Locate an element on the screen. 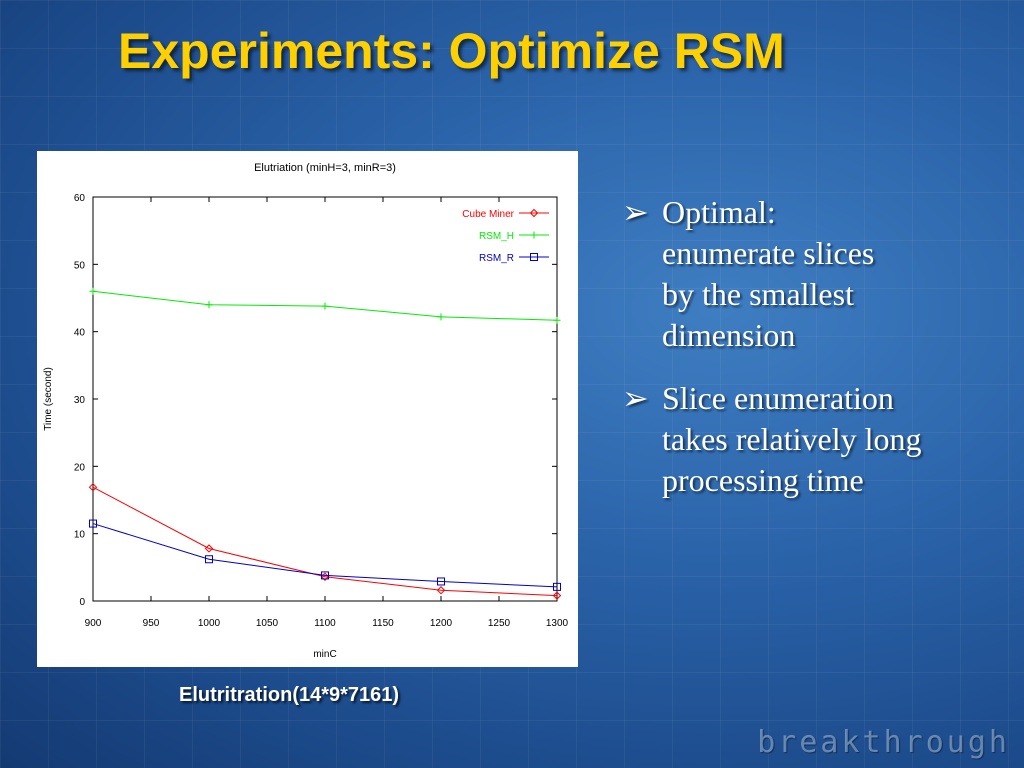 This screenshot has width=1024, height=768. bullet-line: Optimal: is located at coordinates (719, 212).